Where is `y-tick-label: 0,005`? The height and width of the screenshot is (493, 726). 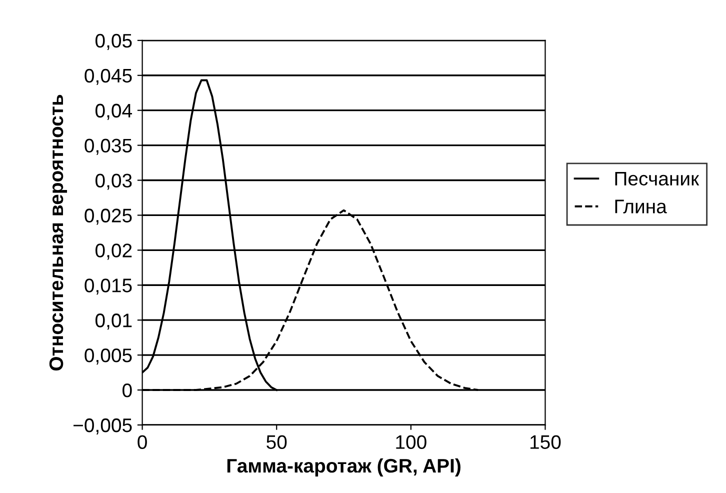 y-tick-label: 0,005 is located at coordinates (108, 356).